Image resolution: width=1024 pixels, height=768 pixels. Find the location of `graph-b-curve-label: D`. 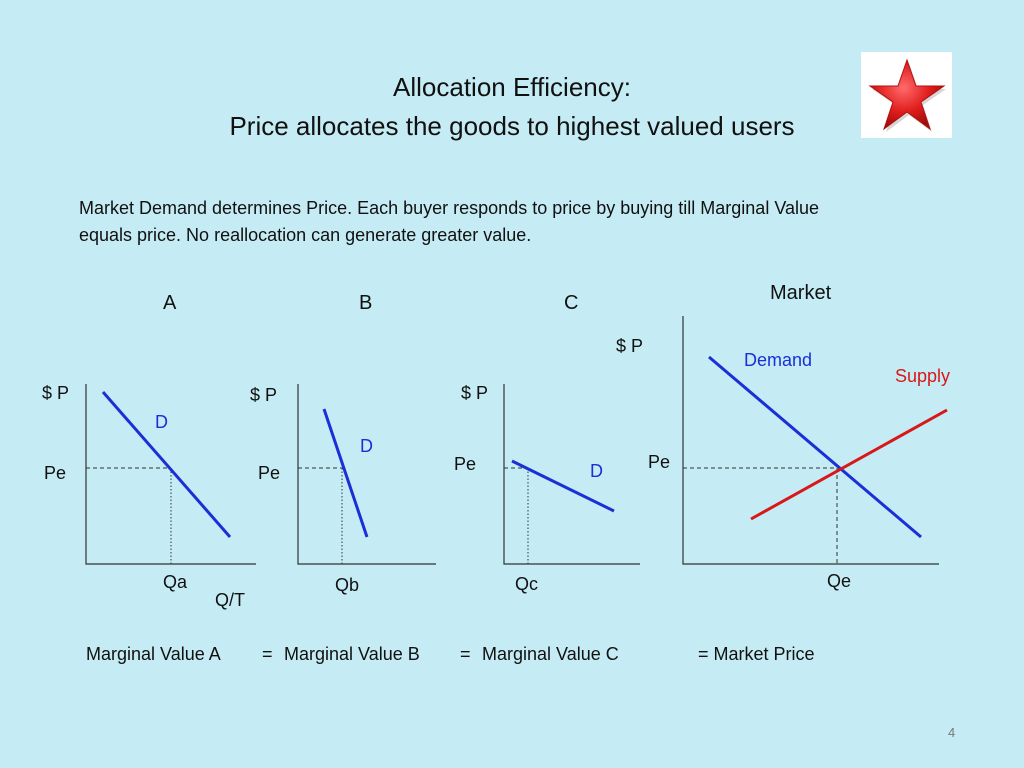

graph-b-curve-label: D is located at coordinates (366, 446).